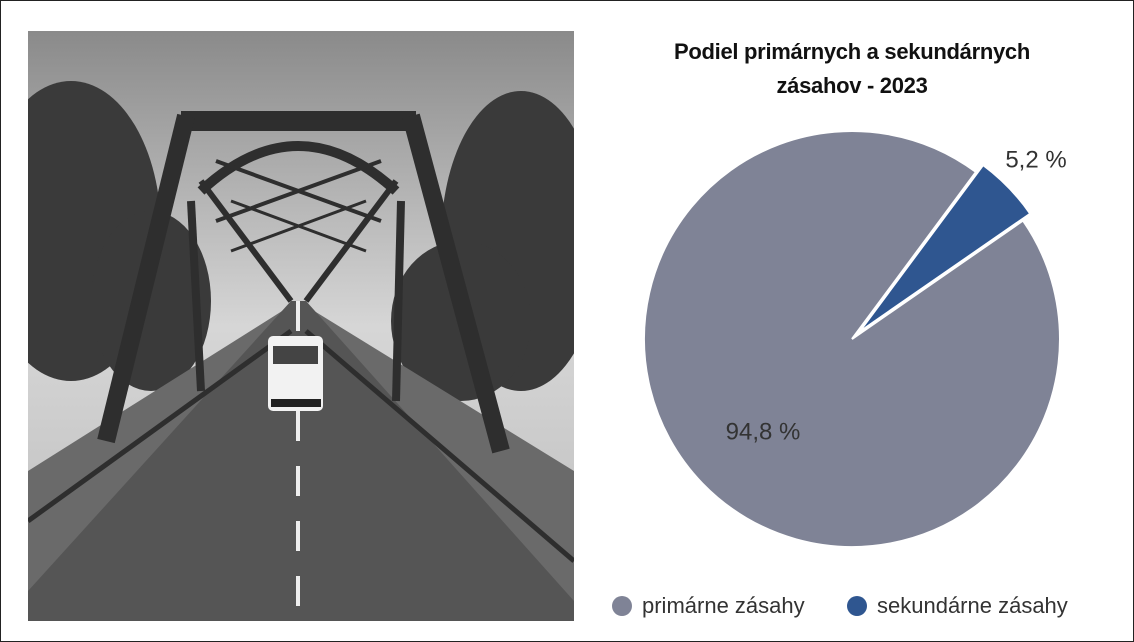  What do you see at coordinates (945, 248) in the screenshot?
I see `pie-slice` at bounding box center [945, 248].